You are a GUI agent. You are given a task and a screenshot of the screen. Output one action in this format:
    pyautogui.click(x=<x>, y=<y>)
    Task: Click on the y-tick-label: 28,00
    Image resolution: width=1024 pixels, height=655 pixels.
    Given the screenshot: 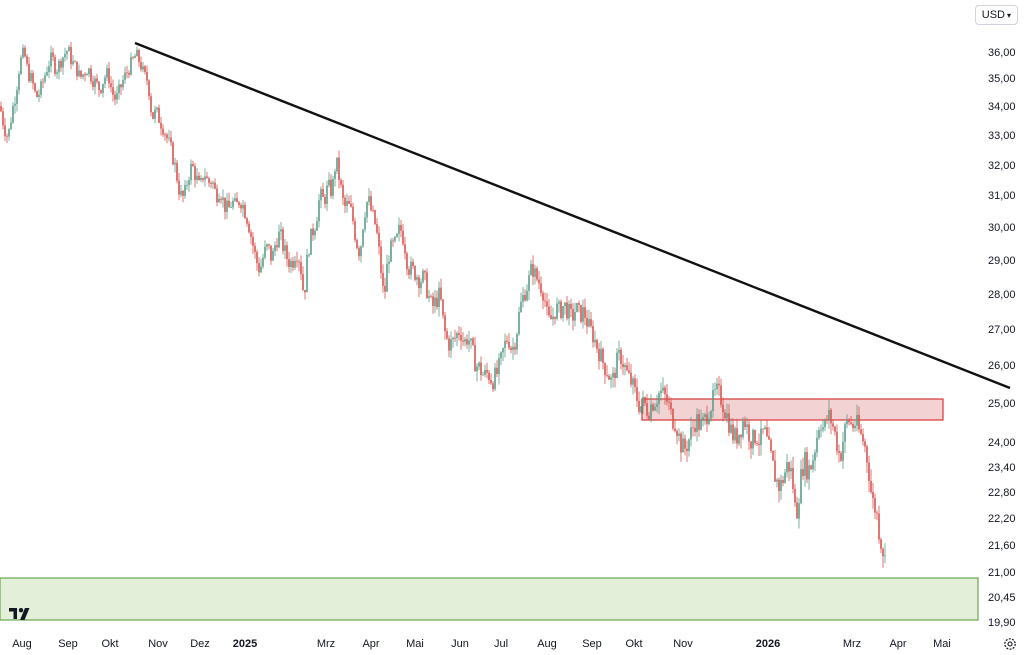 What is the action you would take?
    pyautogui.click(x=1002, y=295)
    